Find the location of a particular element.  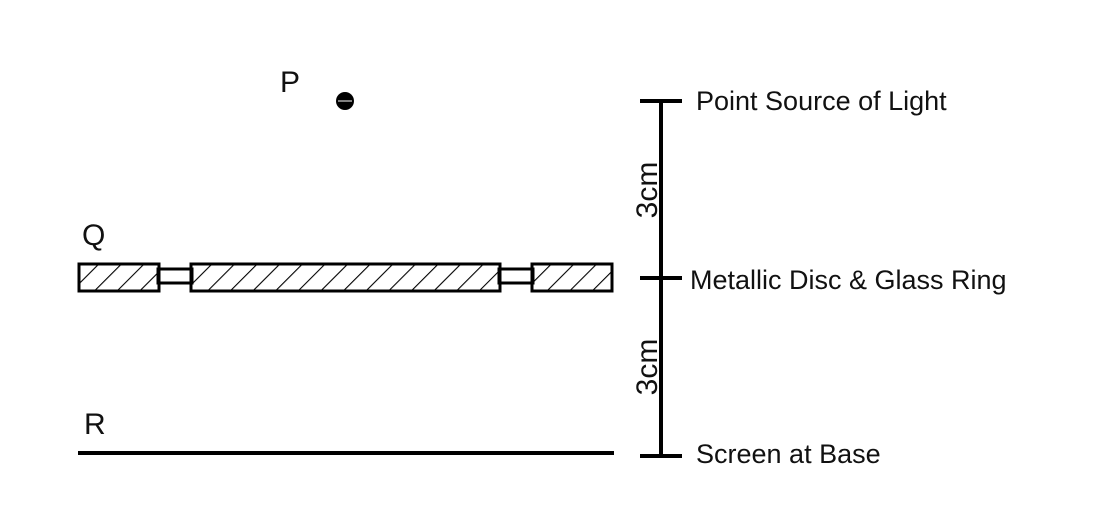

dimension-upper: 3cm is located at coordinates (647, 190).